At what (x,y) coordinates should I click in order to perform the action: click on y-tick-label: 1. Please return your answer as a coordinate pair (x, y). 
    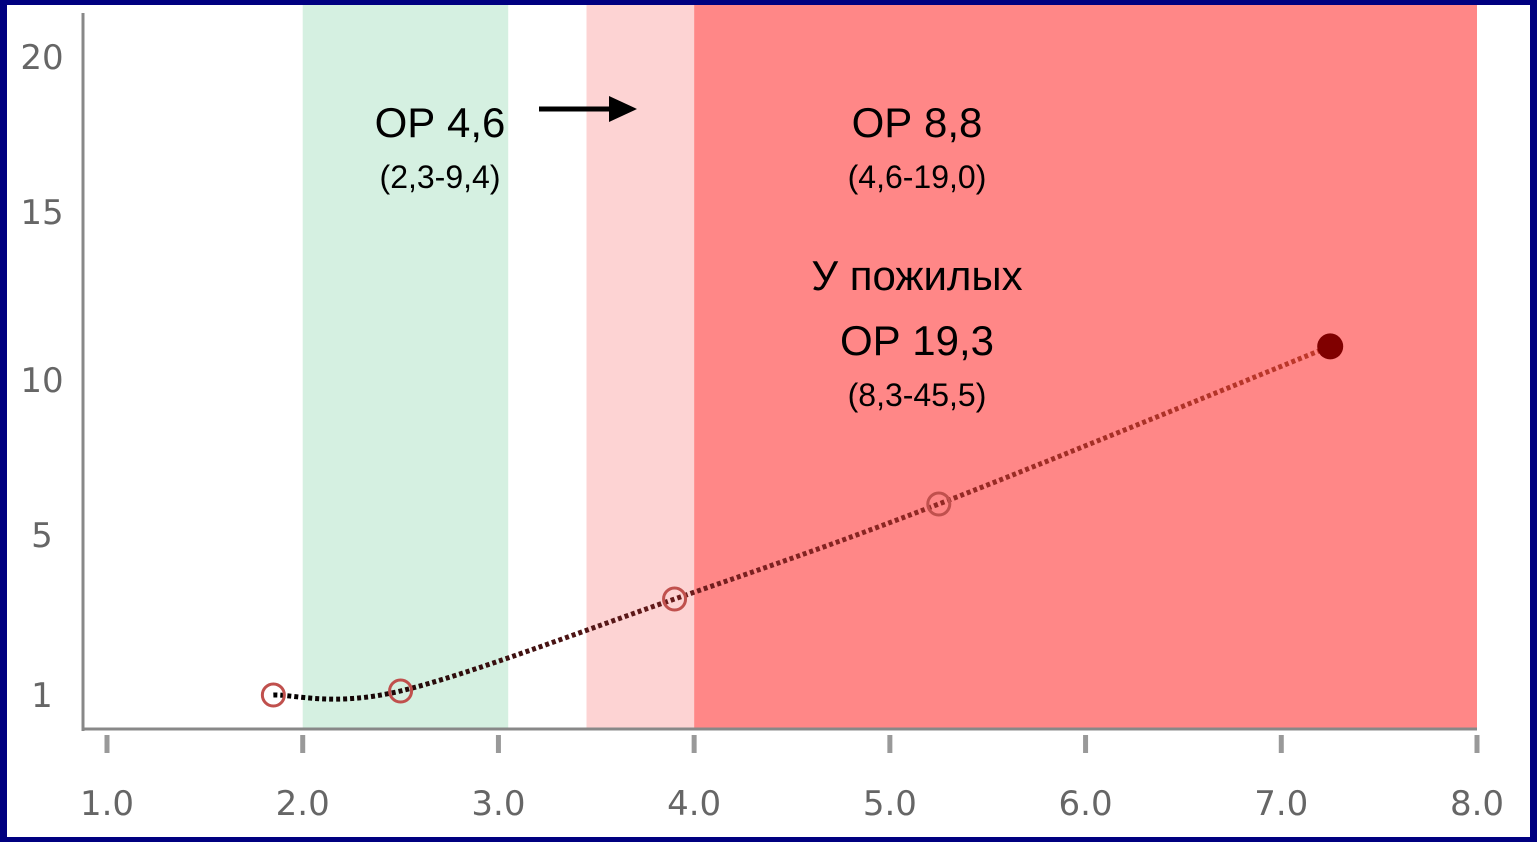
    Looking at the image, I should click on (42, 696).